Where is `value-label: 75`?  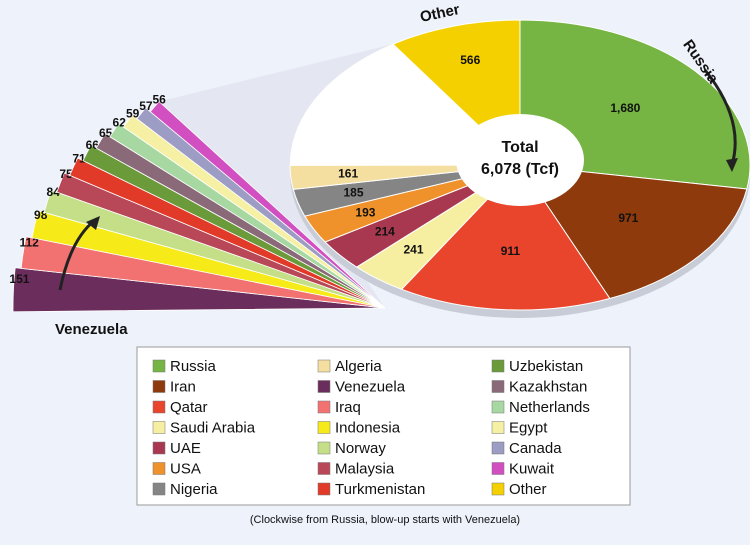
value-label: 75 is located at coordinates (66, 174).